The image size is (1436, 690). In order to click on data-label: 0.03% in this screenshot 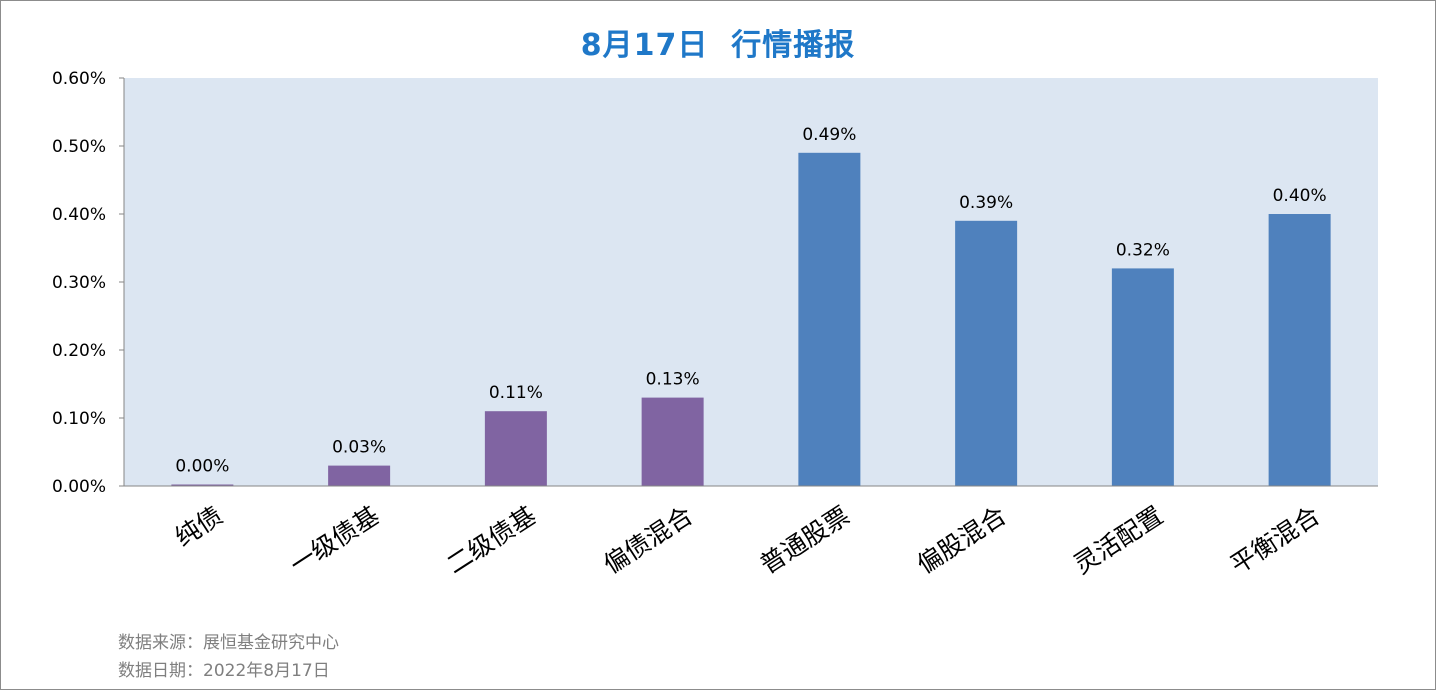, I will do `click(359, 448)`.